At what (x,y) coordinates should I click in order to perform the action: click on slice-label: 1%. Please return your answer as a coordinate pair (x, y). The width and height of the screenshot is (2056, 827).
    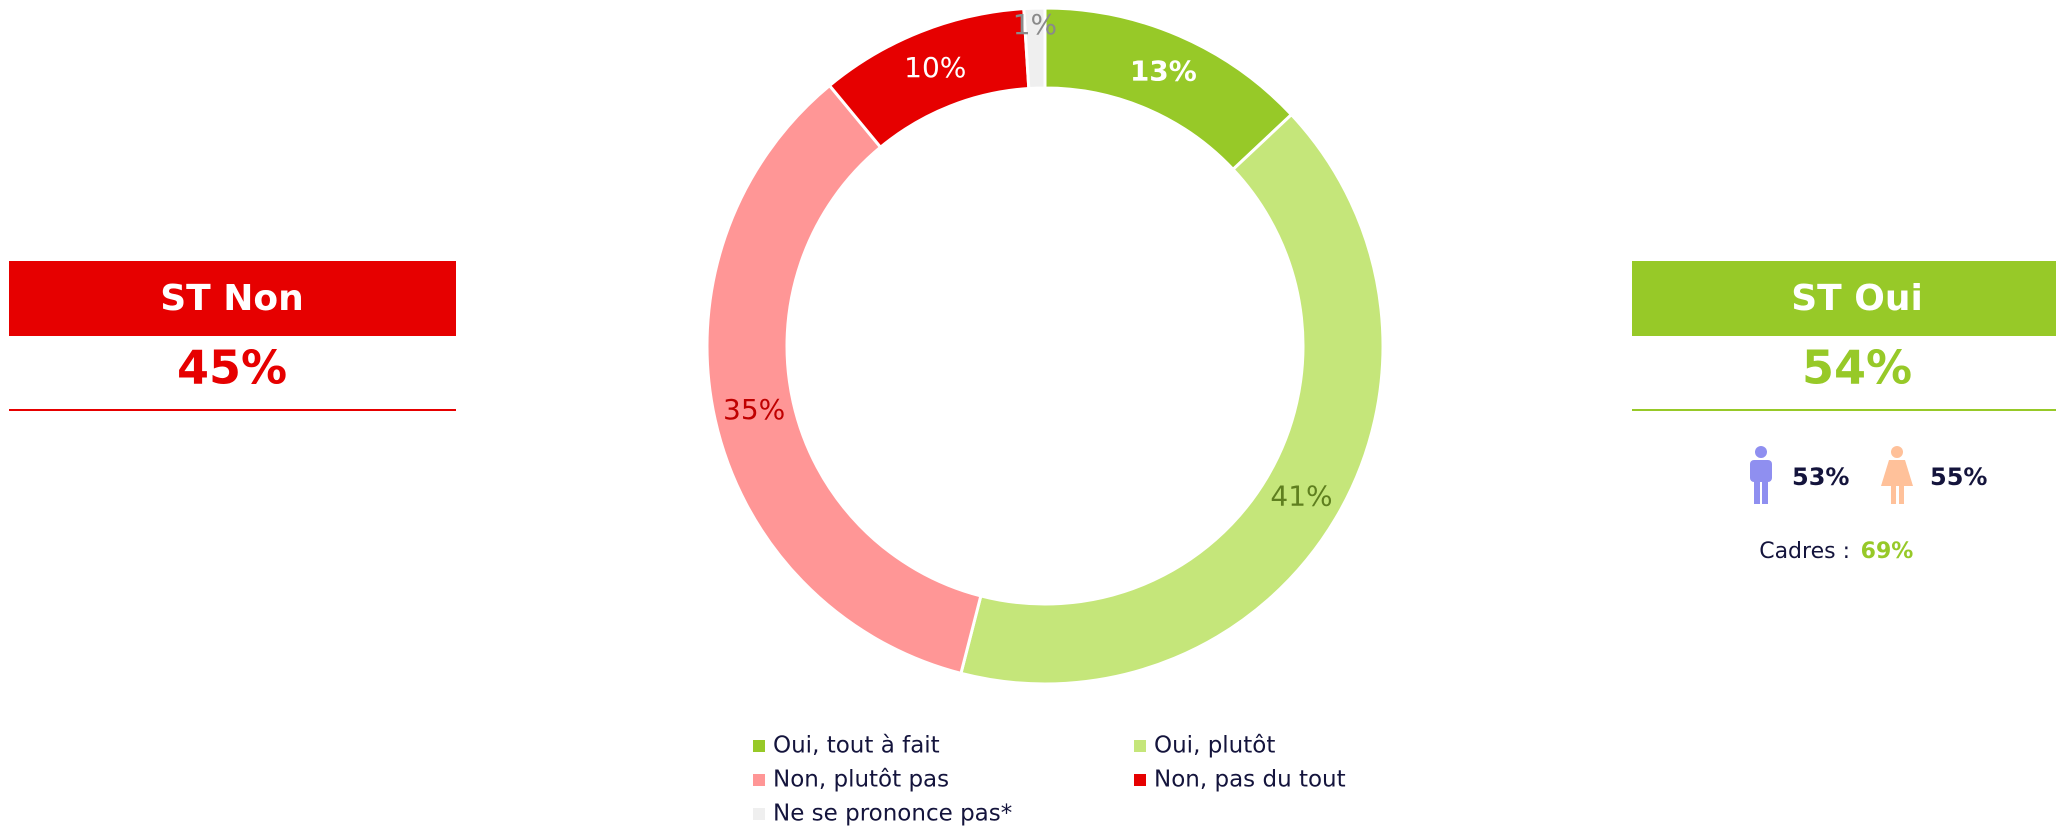
    Looking at the image, I should click on (1035, 24).